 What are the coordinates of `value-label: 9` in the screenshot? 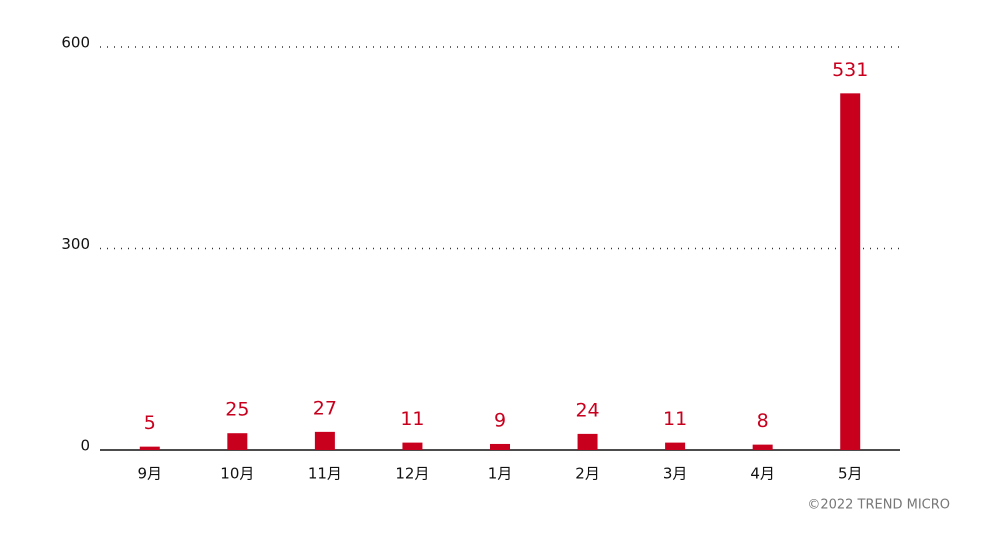 It's located at (500, 420).